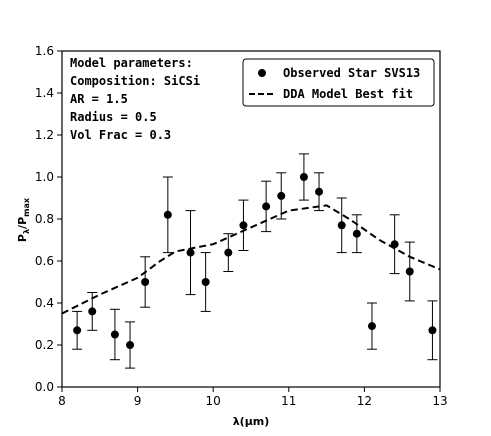 The height and width of the screenshot is (436, 491). What do you see at coordinates (120, 135) in the screenshot?
I see `annotation-line-5: Vol Frac = 0.3` at bounding box center [120, 135].